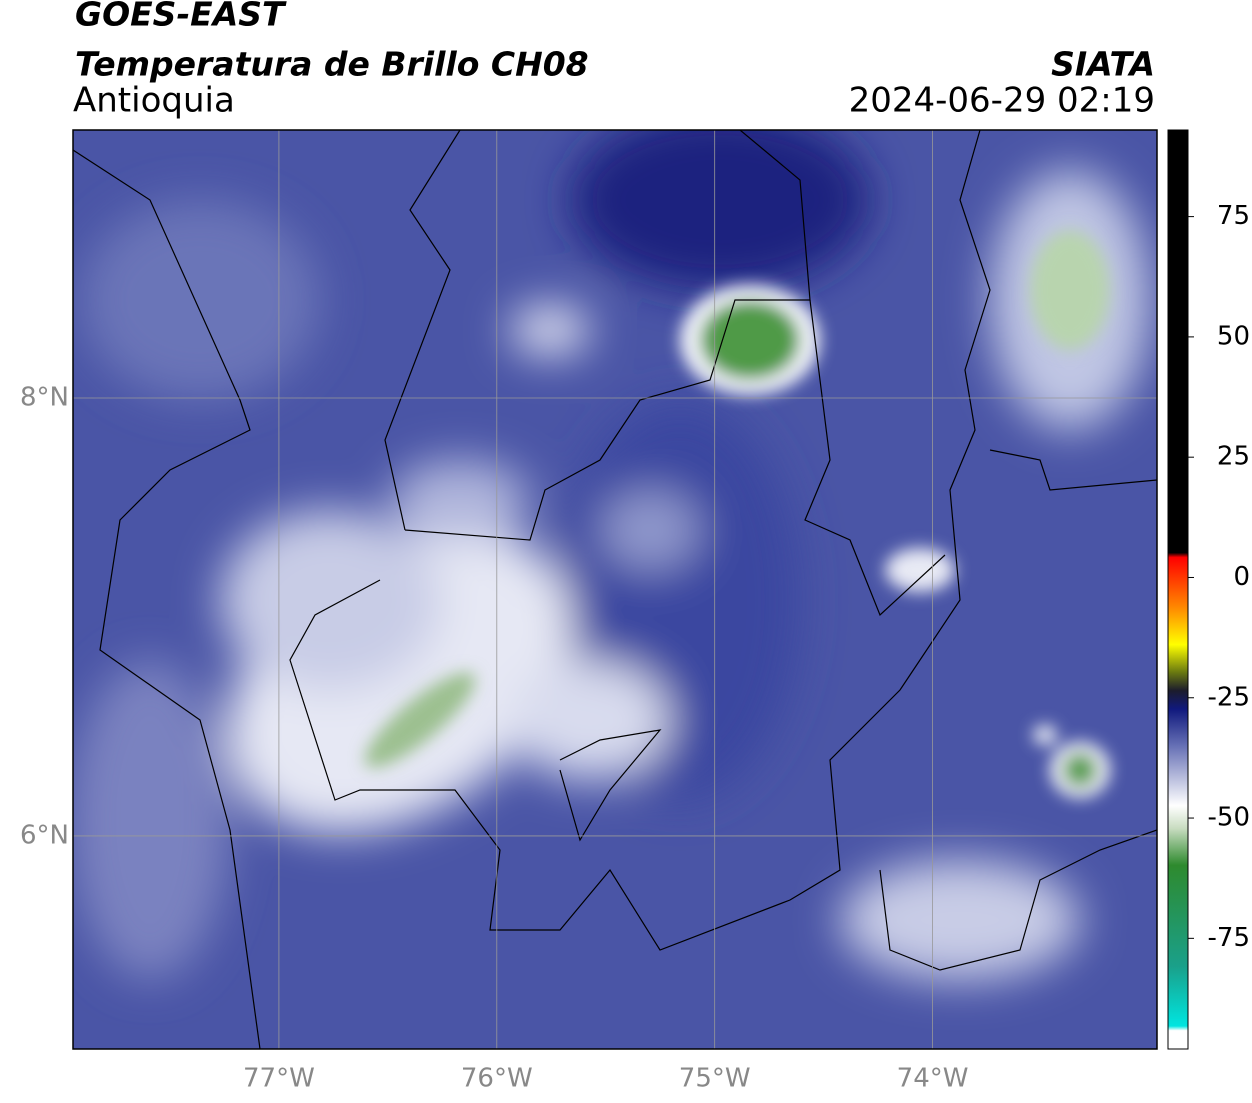 The image size is (1252, 1103). I want to click on colorbar-tick-label: -75, so click(1229, 938).